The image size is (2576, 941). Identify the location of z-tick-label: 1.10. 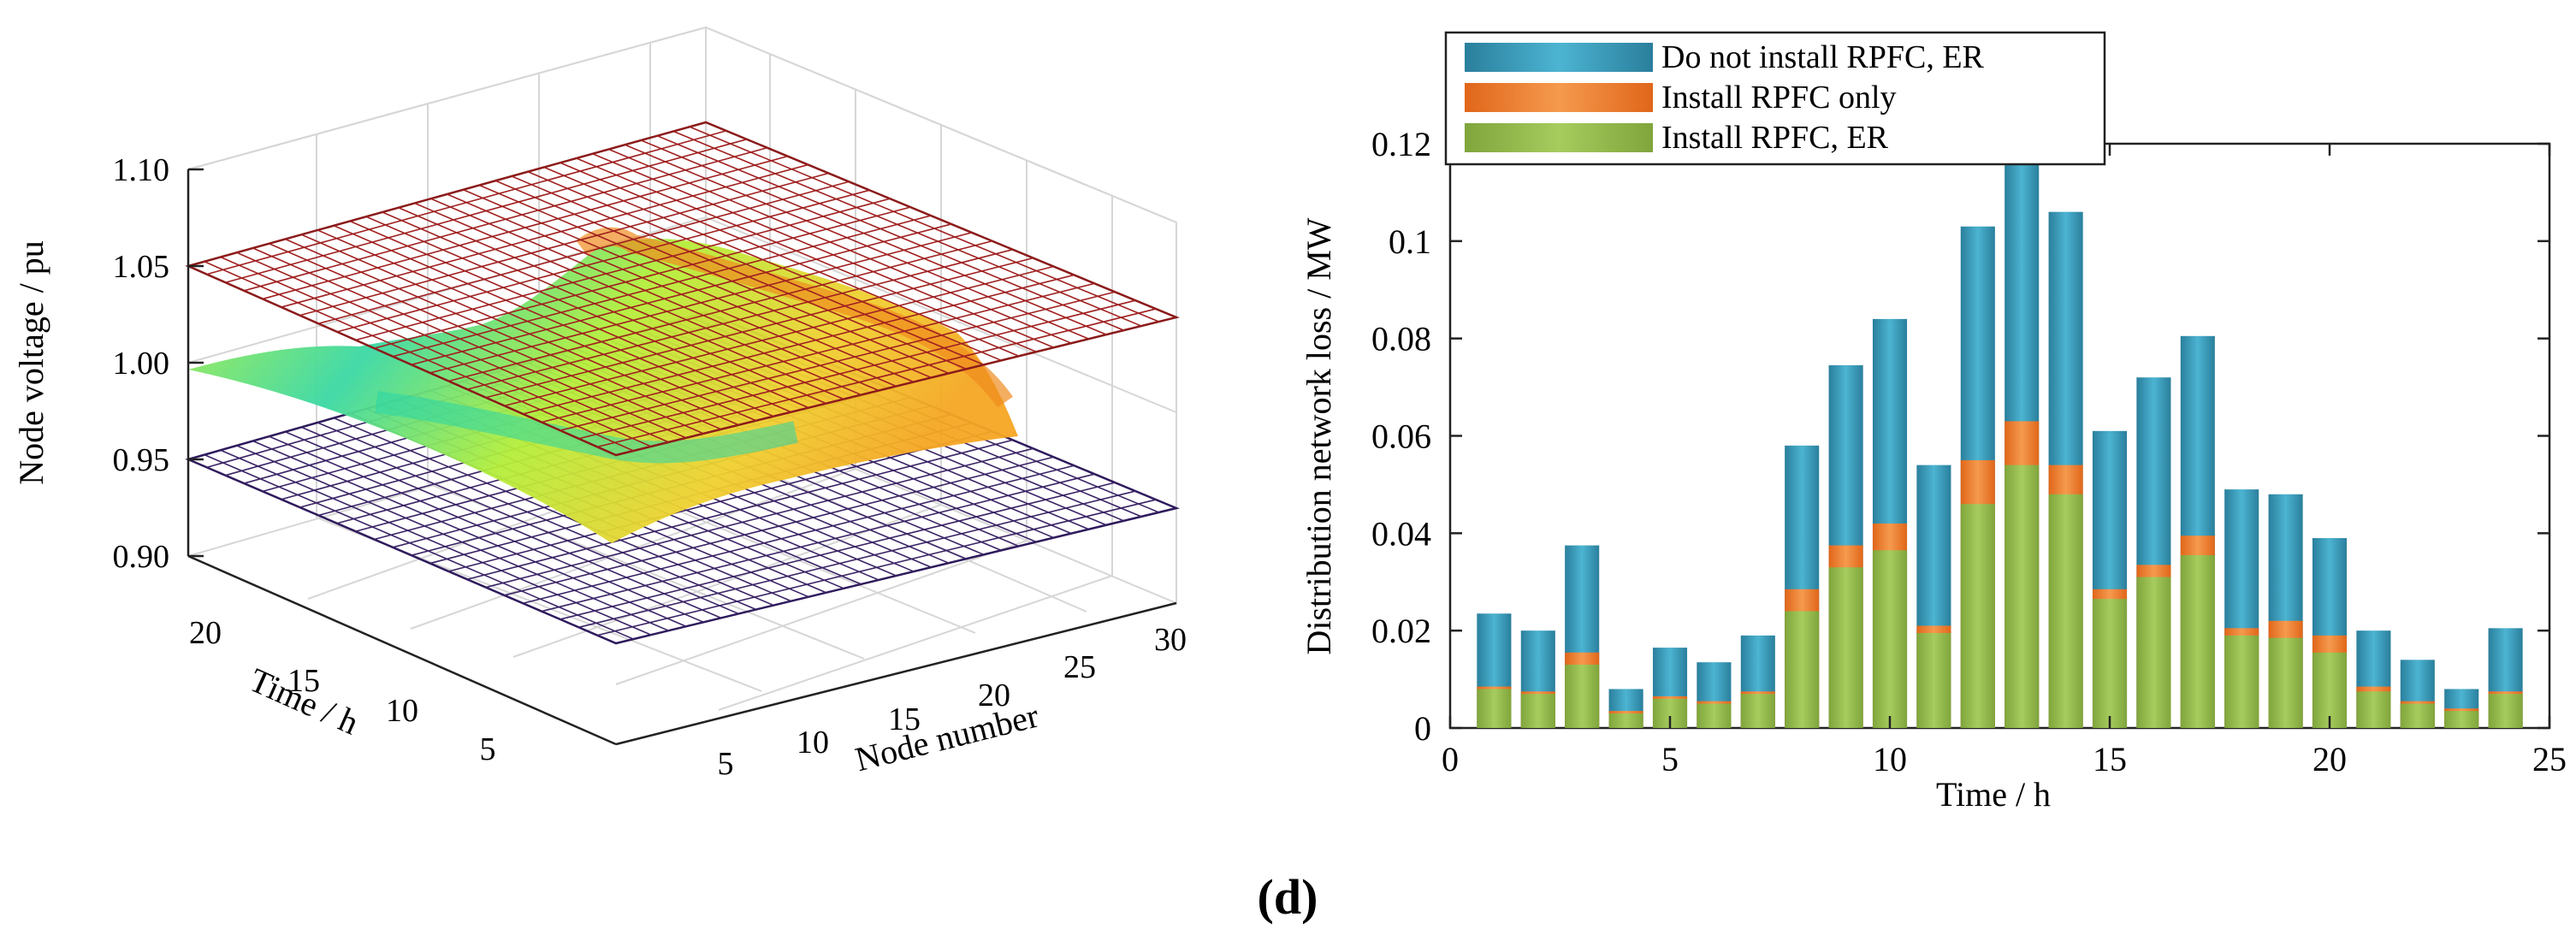
(141, 170).